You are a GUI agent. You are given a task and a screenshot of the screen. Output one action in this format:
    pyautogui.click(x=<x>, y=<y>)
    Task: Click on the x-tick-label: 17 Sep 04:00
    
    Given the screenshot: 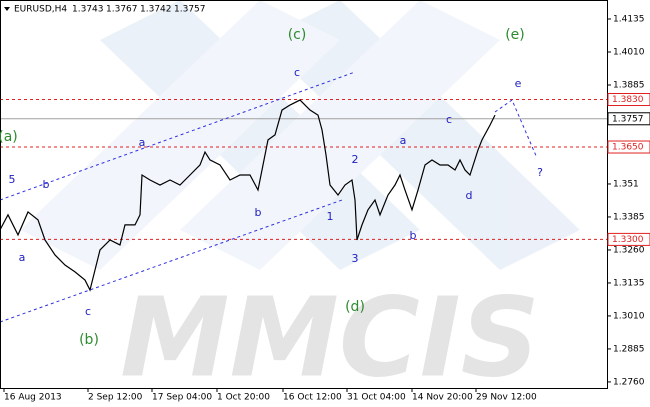 What is the action you would take?
    pyautogui.click(x=182, y=398)
    